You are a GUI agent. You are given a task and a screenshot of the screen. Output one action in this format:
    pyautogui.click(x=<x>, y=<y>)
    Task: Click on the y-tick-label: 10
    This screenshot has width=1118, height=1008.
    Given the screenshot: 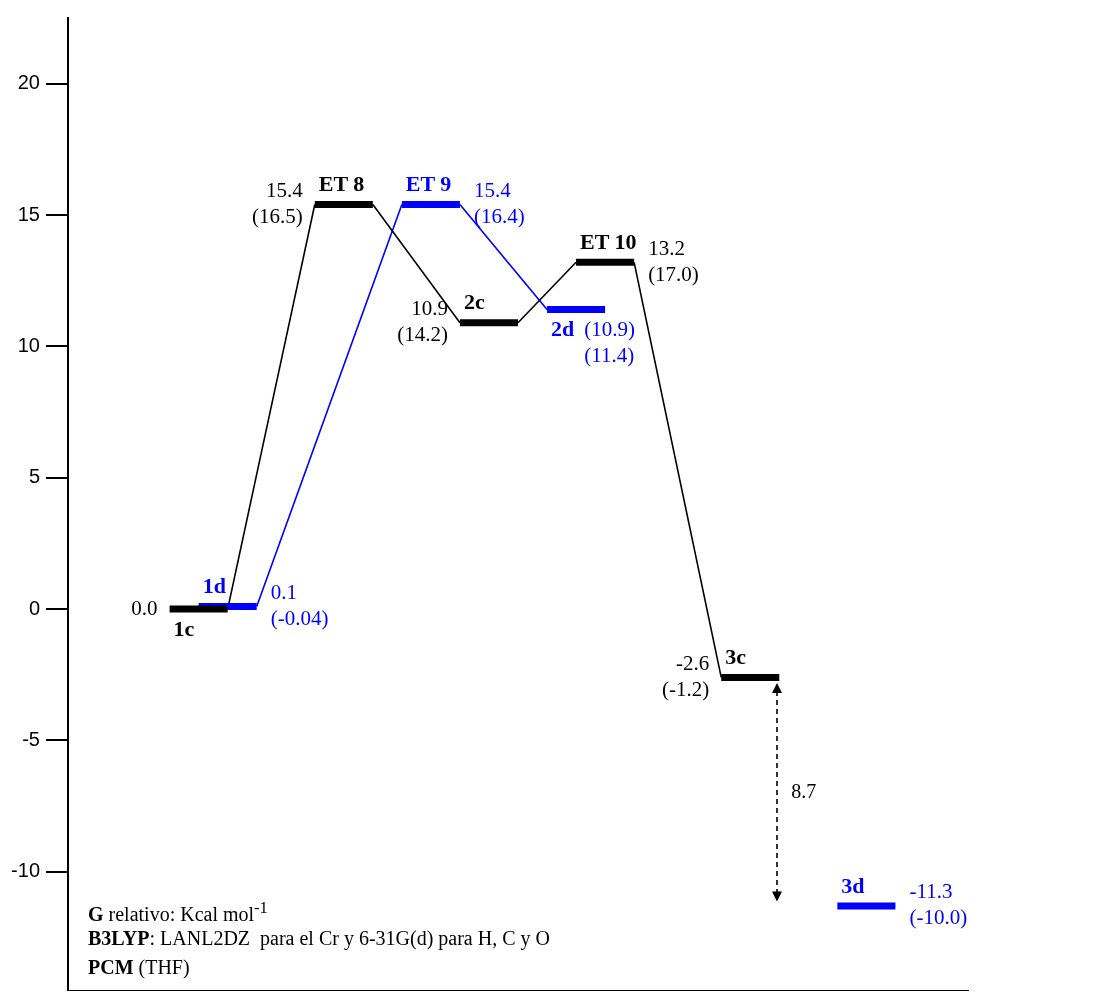 What is the action you would take?
    pyautogui.click(x=28, y=344)
    